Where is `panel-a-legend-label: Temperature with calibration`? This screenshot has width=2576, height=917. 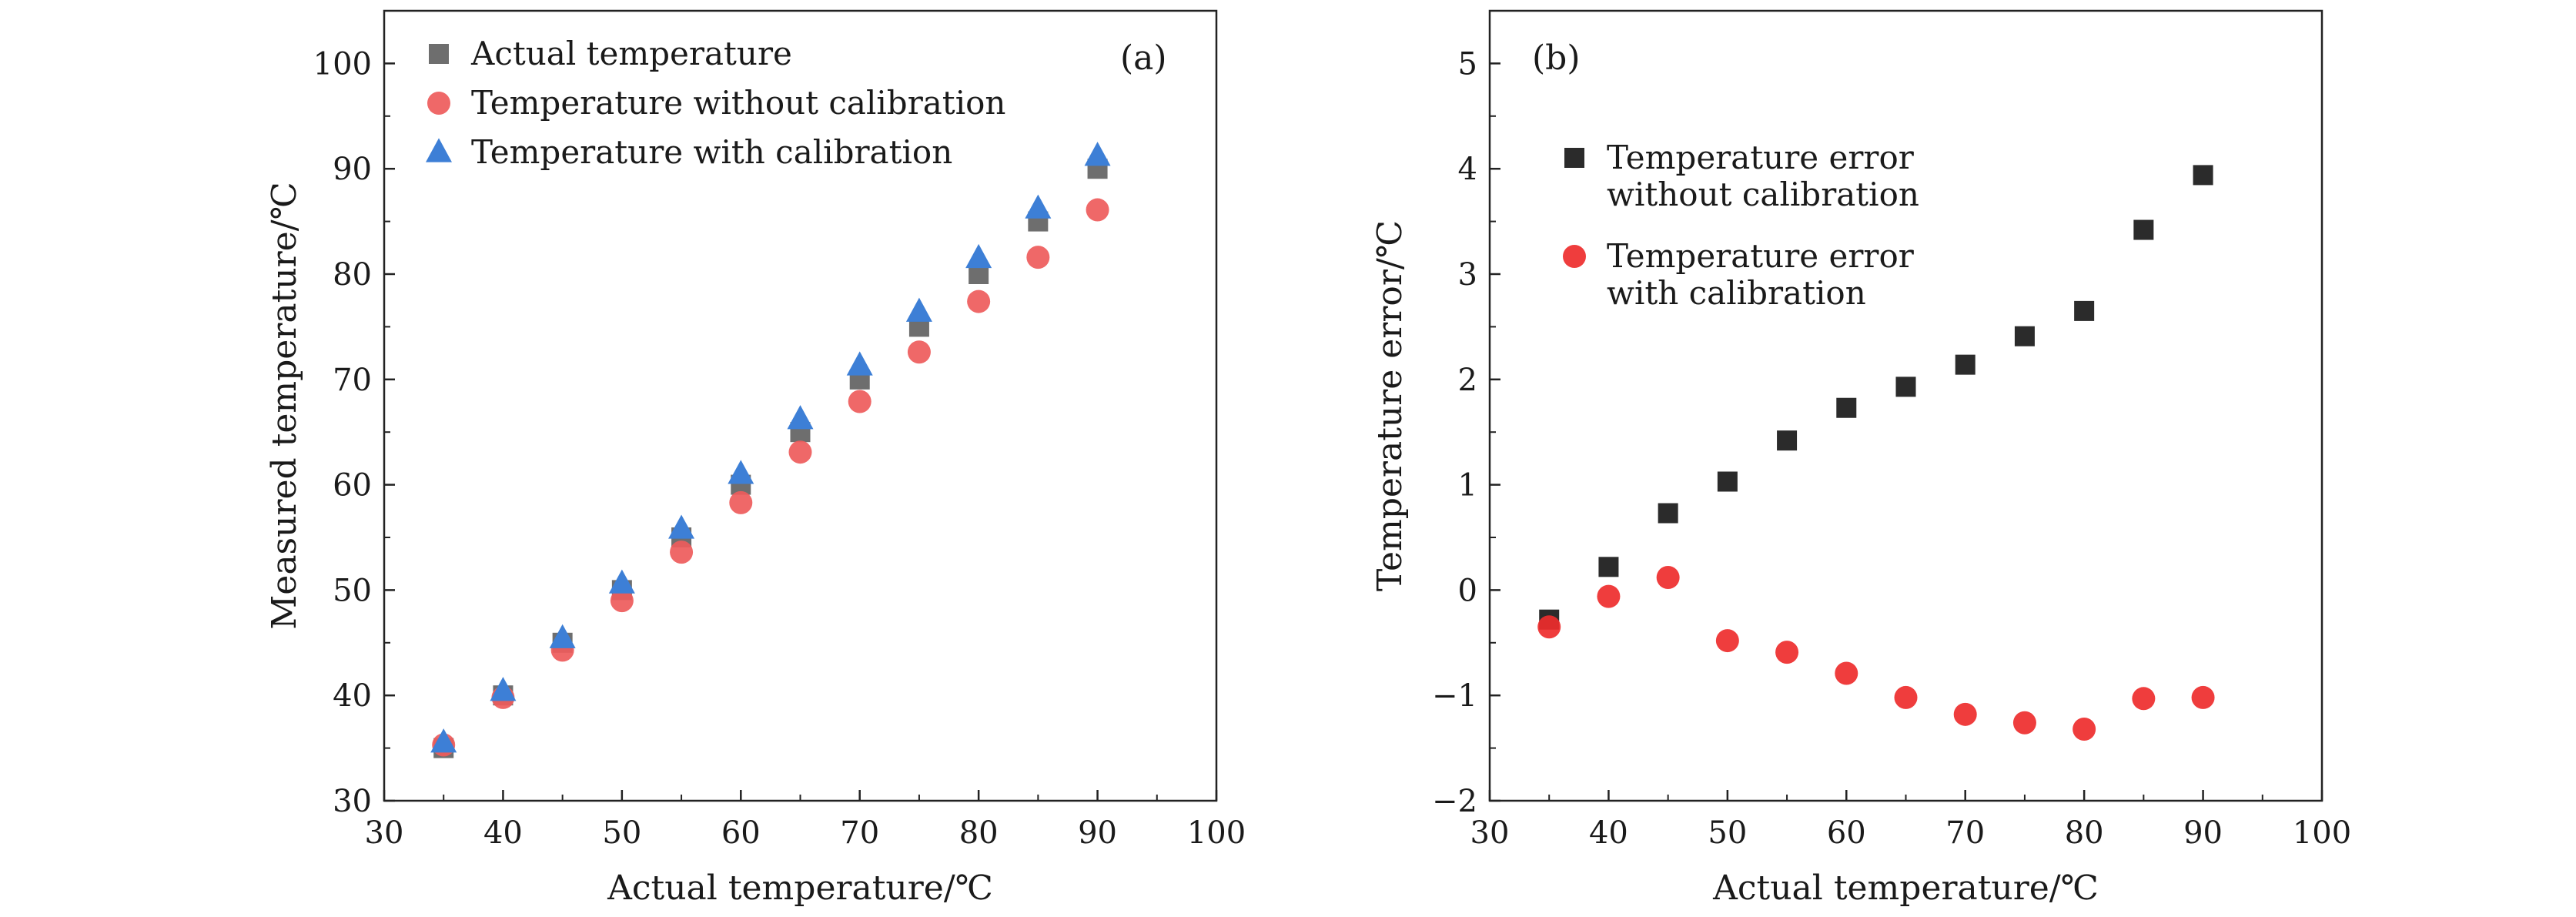 panel-a-legend-label: Temperature with calibration is located at coordinates (712, 152).